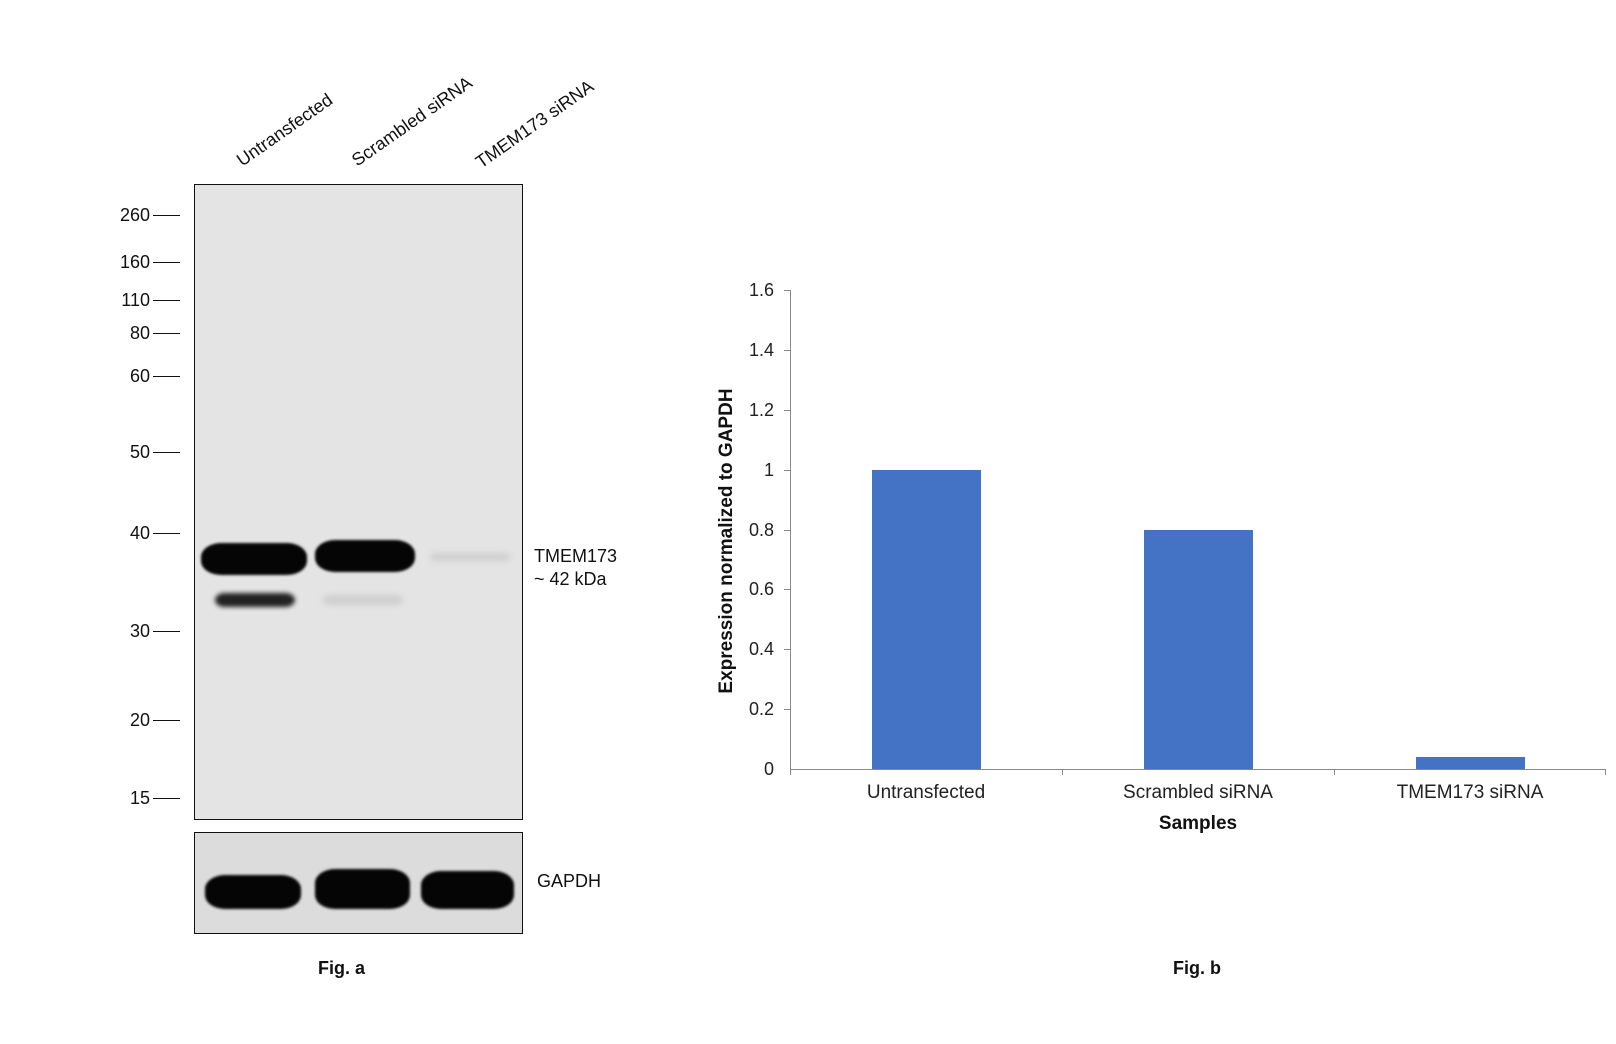 The width and height of the screenshot is (1616, 1044). I want to click on y-tick-label: 1, so click(768, 470).